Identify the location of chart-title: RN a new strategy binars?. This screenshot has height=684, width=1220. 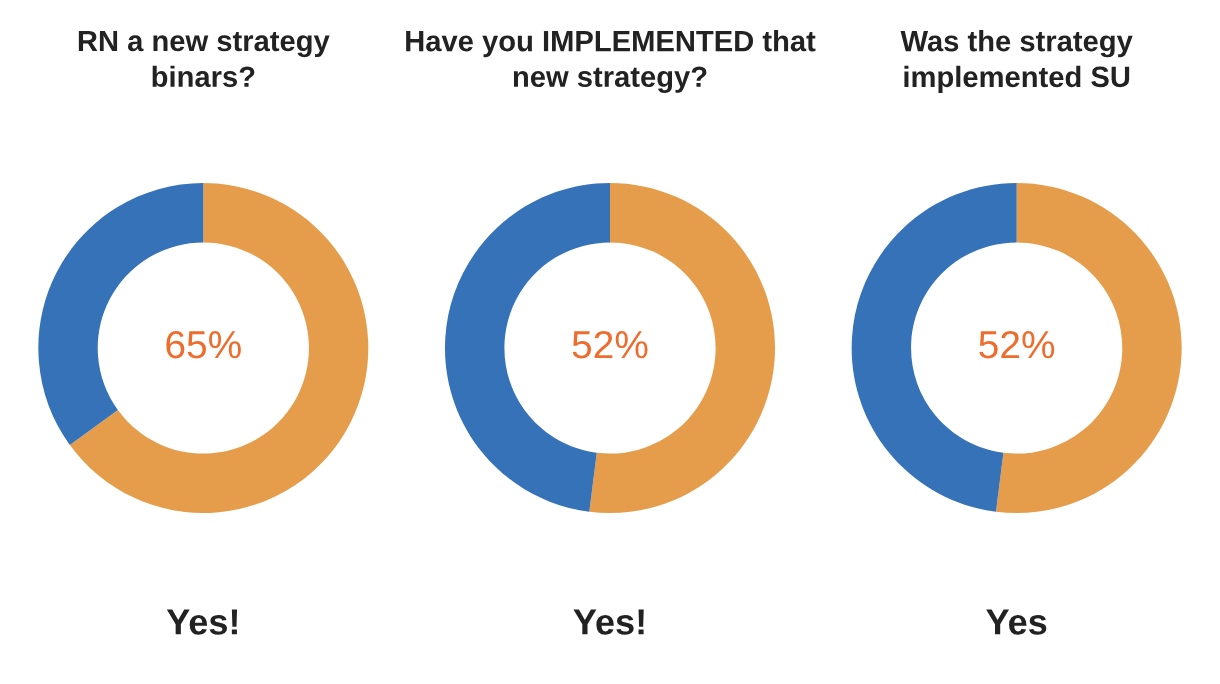
(204, 59).